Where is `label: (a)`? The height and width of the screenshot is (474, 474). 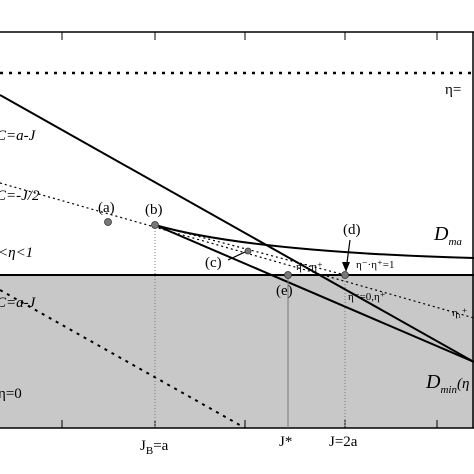 label: (a) is located at coordinates (106, 208).